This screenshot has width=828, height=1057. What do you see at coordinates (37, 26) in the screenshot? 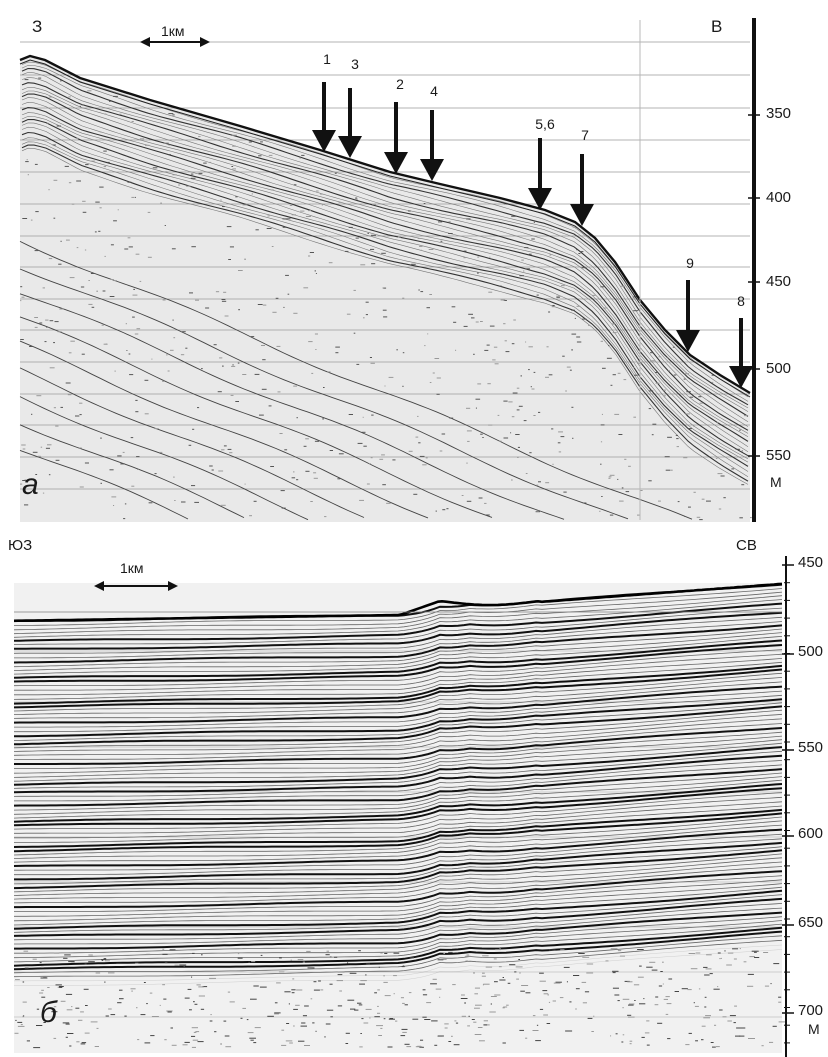
I see `direction-west-label: З` at bounding box center [37, 26].